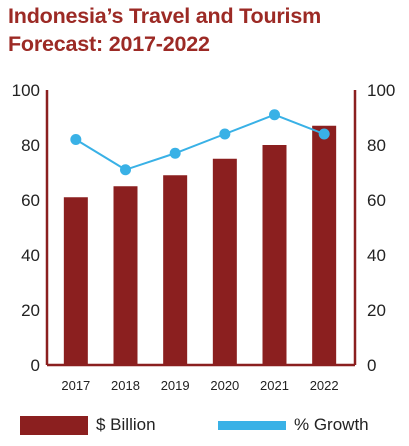 Image resolution: width=409 pixels, height=446 pixels. I want to click on legend-item-growth: % Growth, so click(293, 425).